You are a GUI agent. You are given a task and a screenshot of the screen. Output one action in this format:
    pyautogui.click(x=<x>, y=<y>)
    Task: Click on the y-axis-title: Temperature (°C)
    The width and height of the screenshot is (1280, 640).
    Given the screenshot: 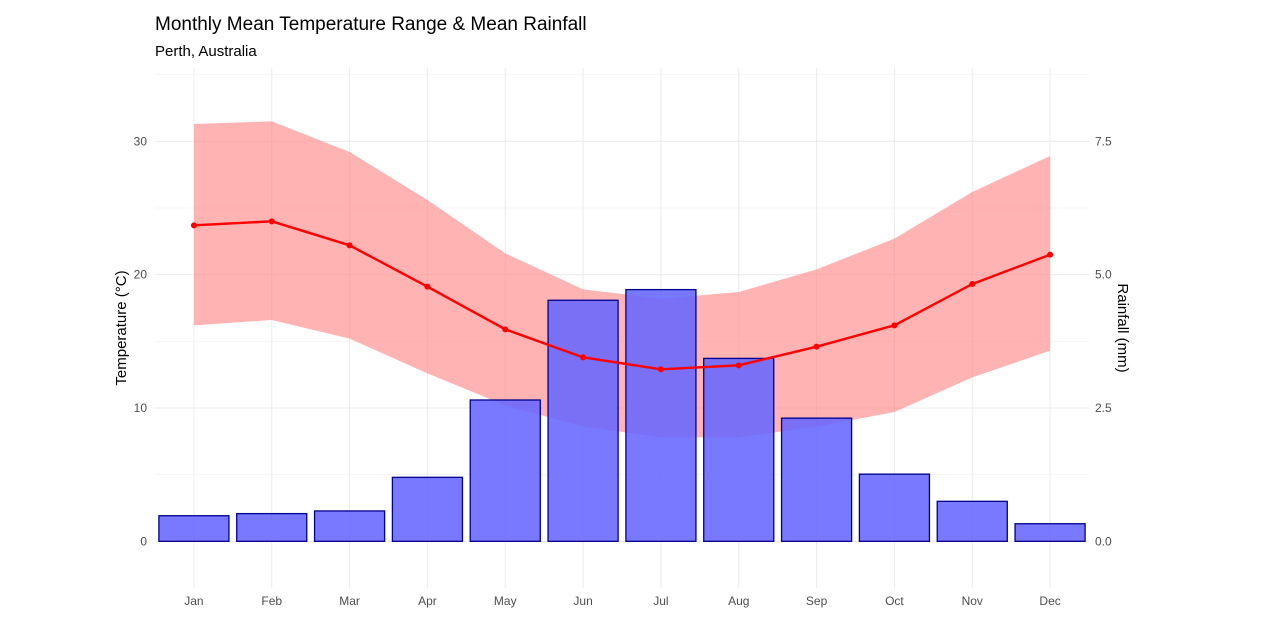 What is the action you would take?
    pyautogui.click(x=121, y=327)
    